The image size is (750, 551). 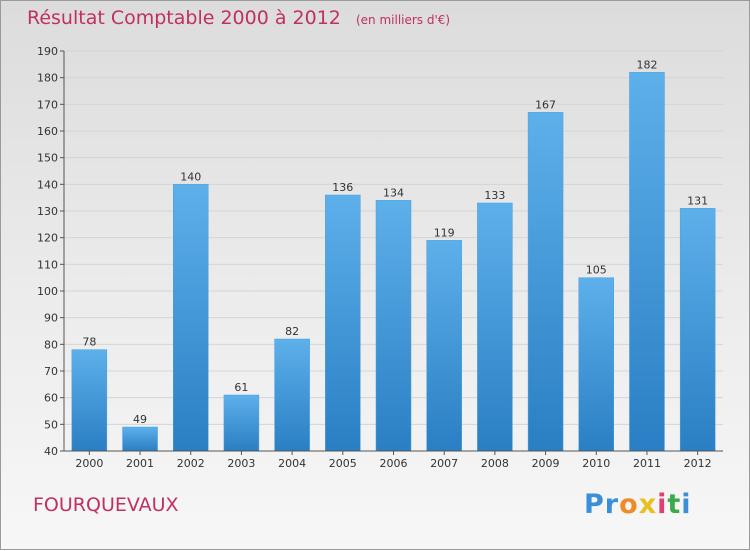 What do you see at coordinates (292, 331) in the screenshot?
I see `bar-value-label: 82` at bounding box center [292, 331].